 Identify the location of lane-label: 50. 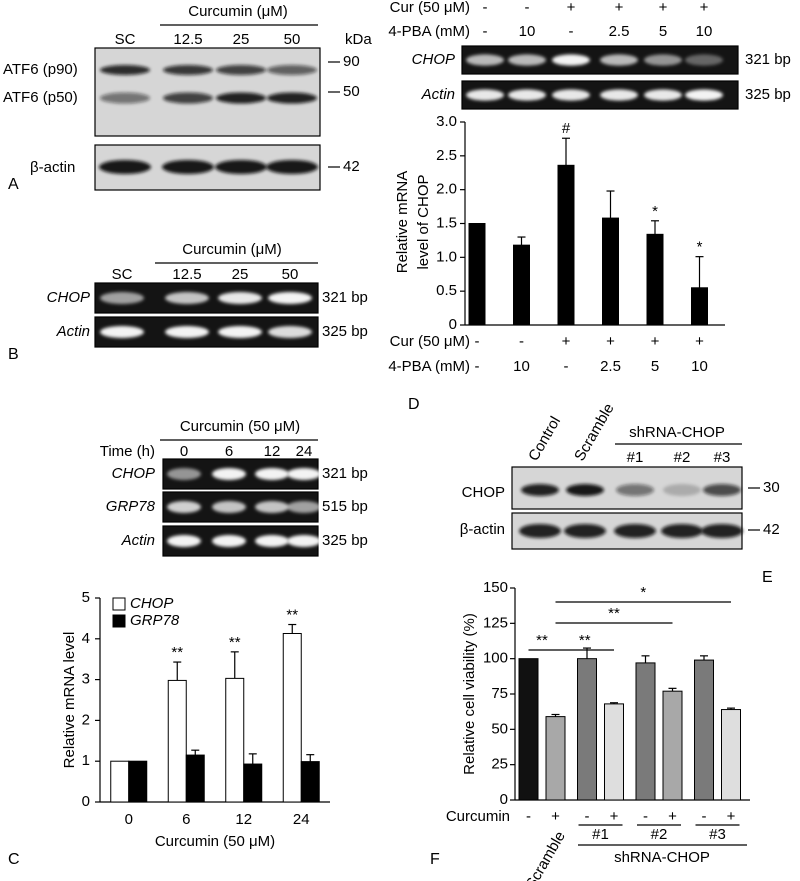
(292, 39).